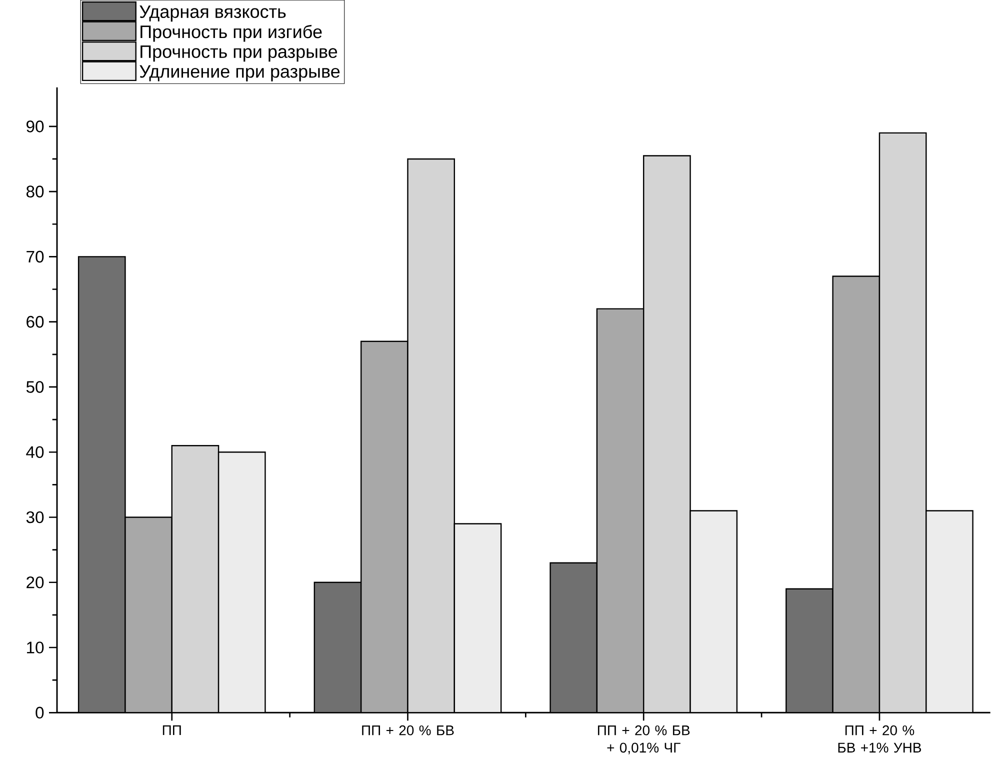  I want to click on legend-label: Прочность при изгибе, so click(231, 33).